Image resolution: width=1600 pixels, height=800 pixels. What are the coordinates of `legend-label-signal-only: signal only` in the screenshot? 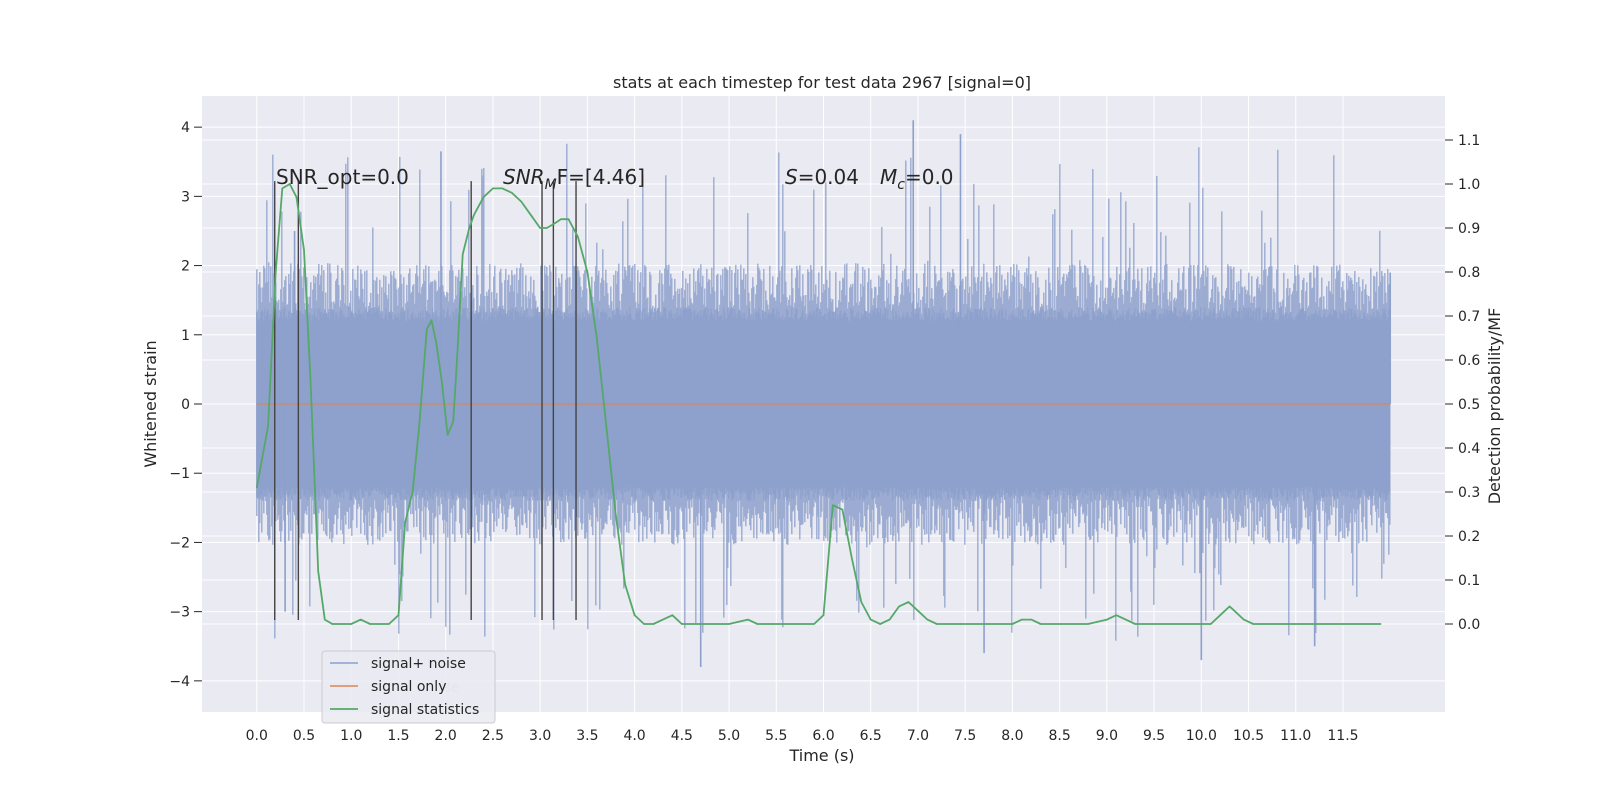 It's located at (408, 687).